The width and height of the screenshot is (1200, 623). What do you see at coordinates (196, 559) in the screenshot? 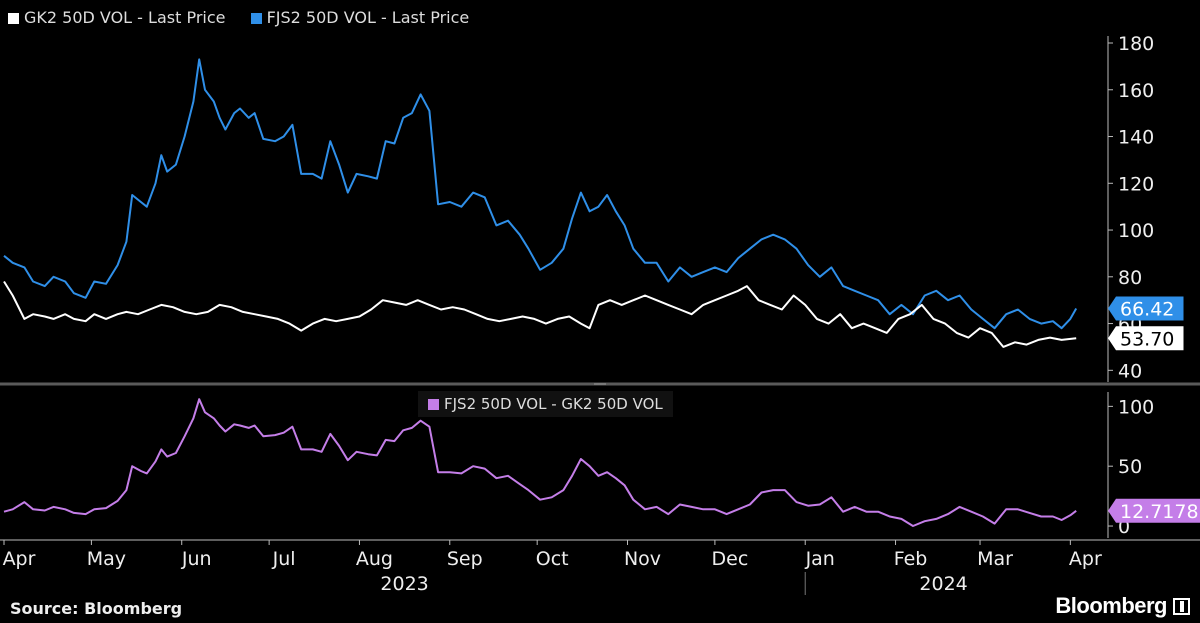
I see `x-tick-label: Jun` at bounding box center [196, 559].